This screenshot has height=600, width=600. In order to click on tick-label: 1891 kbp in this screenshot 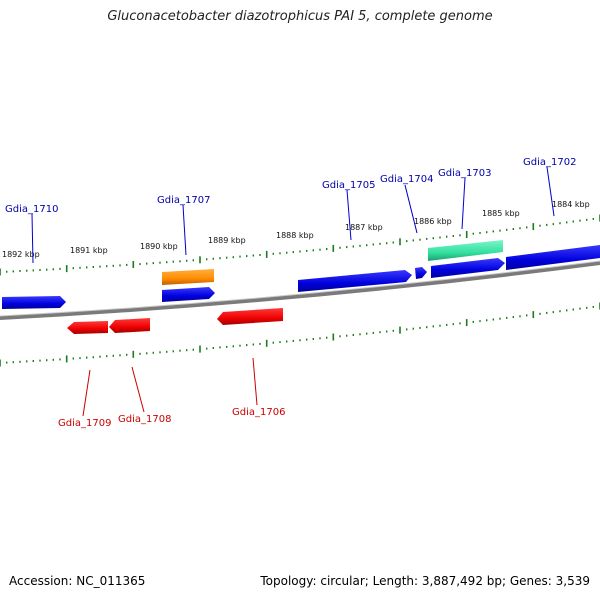, I will do `click(89, 250)`.